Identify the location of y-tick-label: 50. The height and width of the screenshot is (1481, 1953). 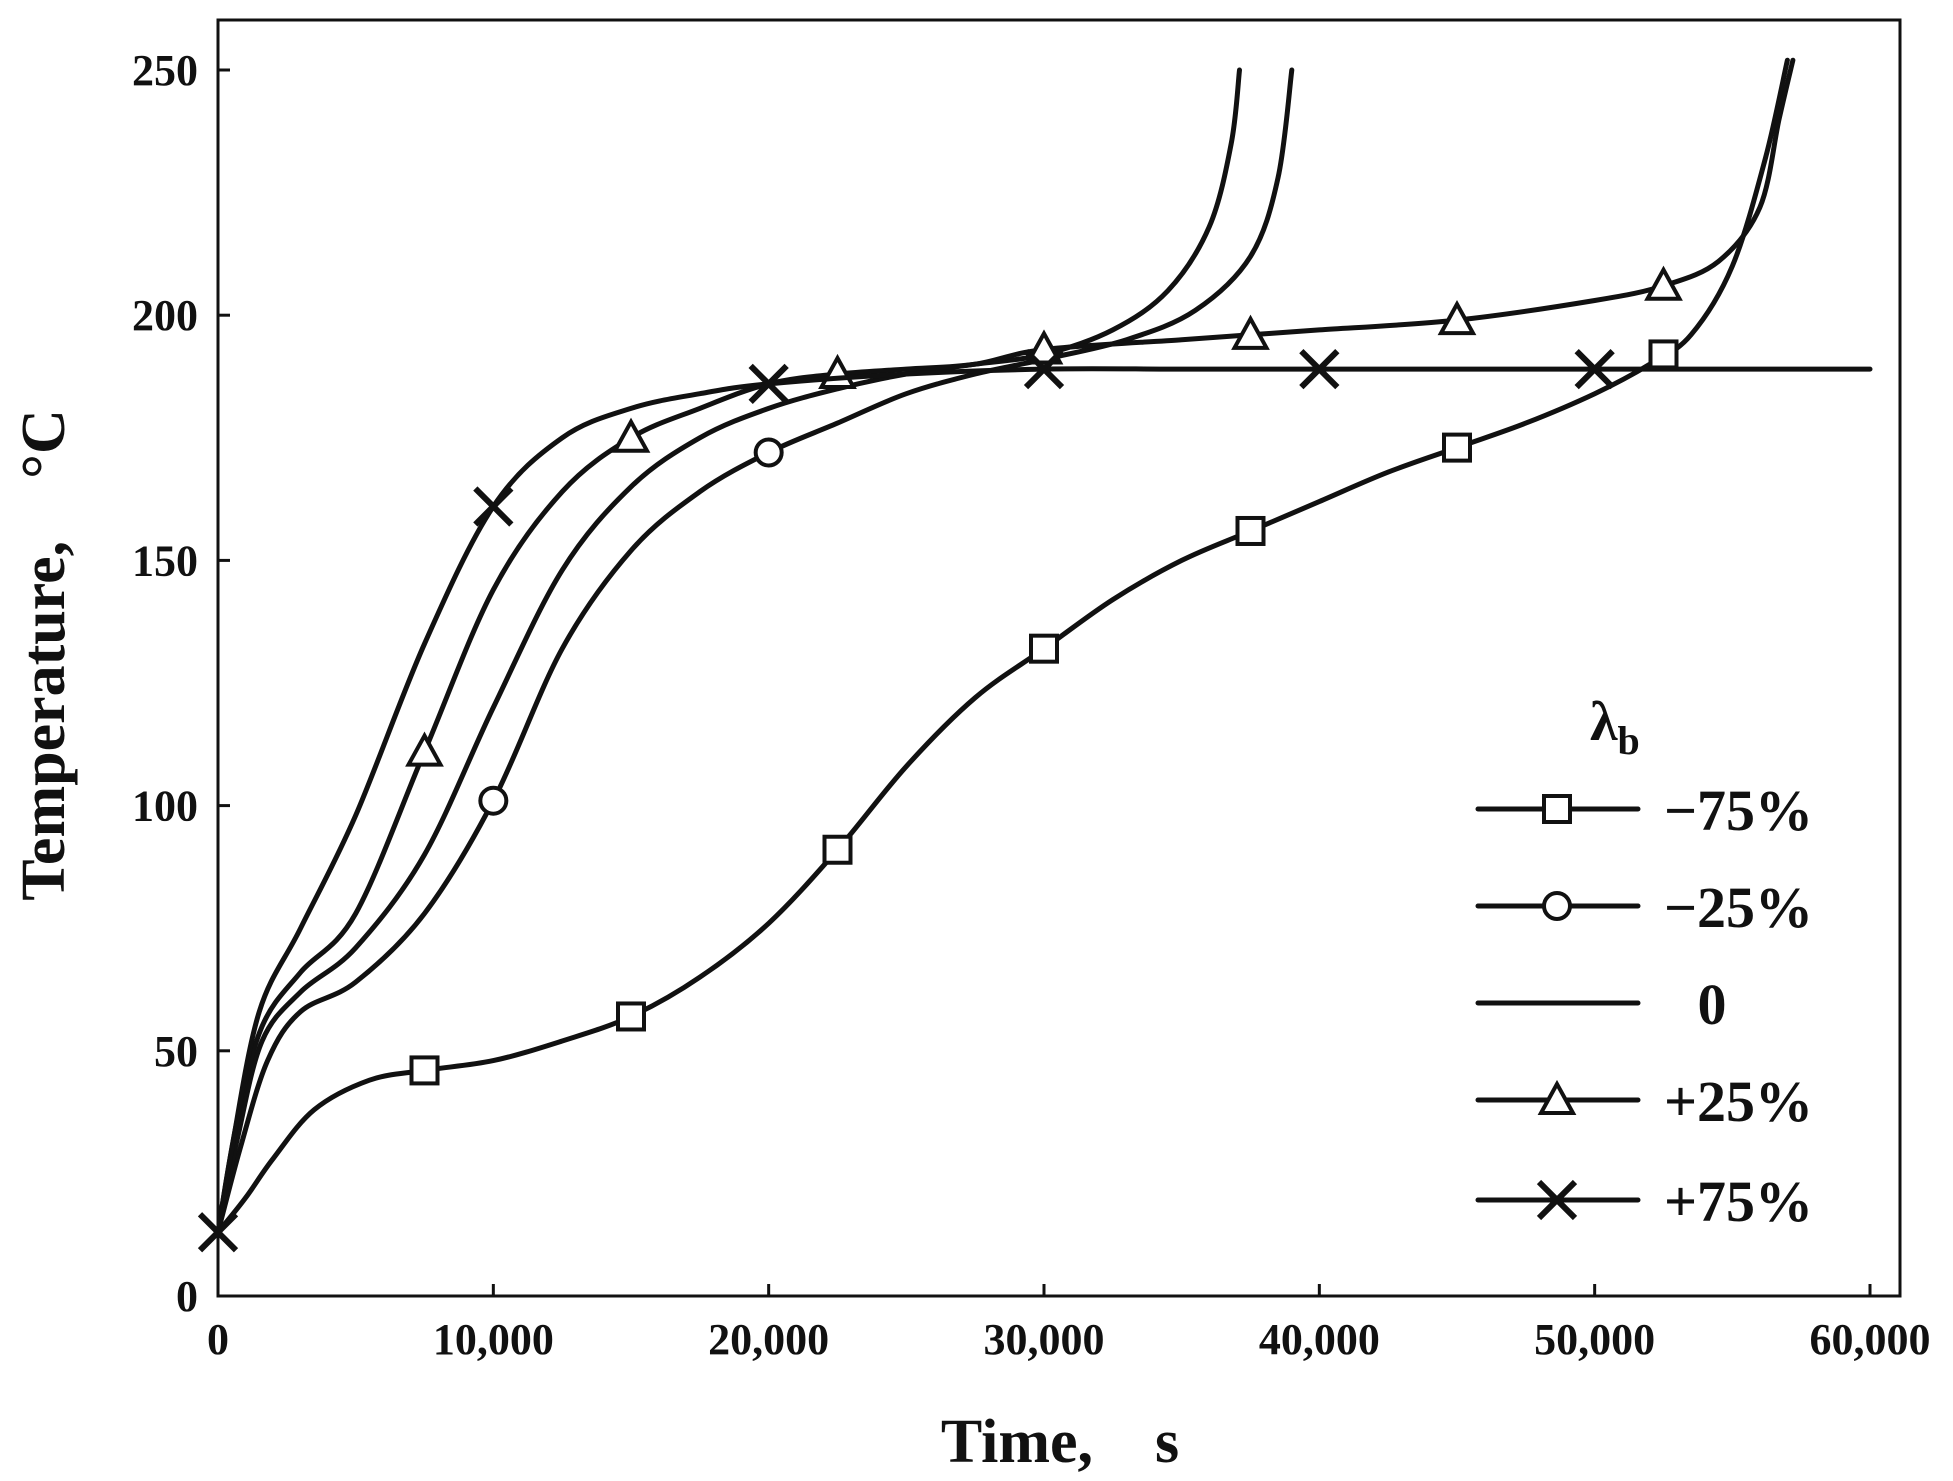
(176, 1051).